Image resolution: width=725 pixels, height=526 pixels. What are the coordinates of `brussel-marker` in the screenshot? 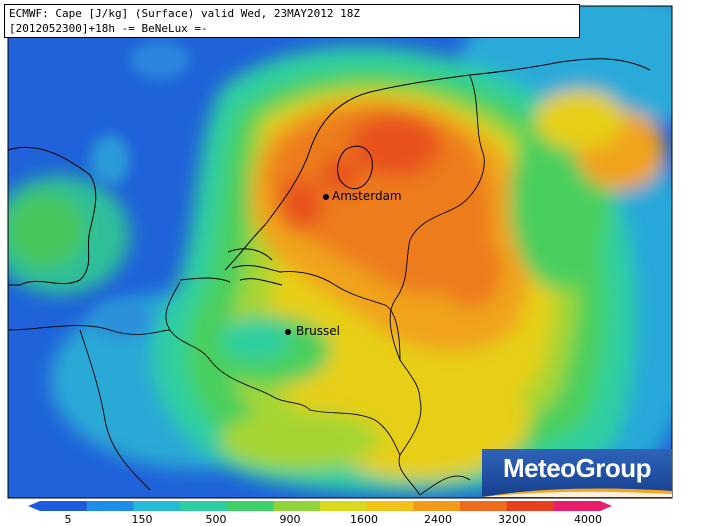 It's located at (288, 332).